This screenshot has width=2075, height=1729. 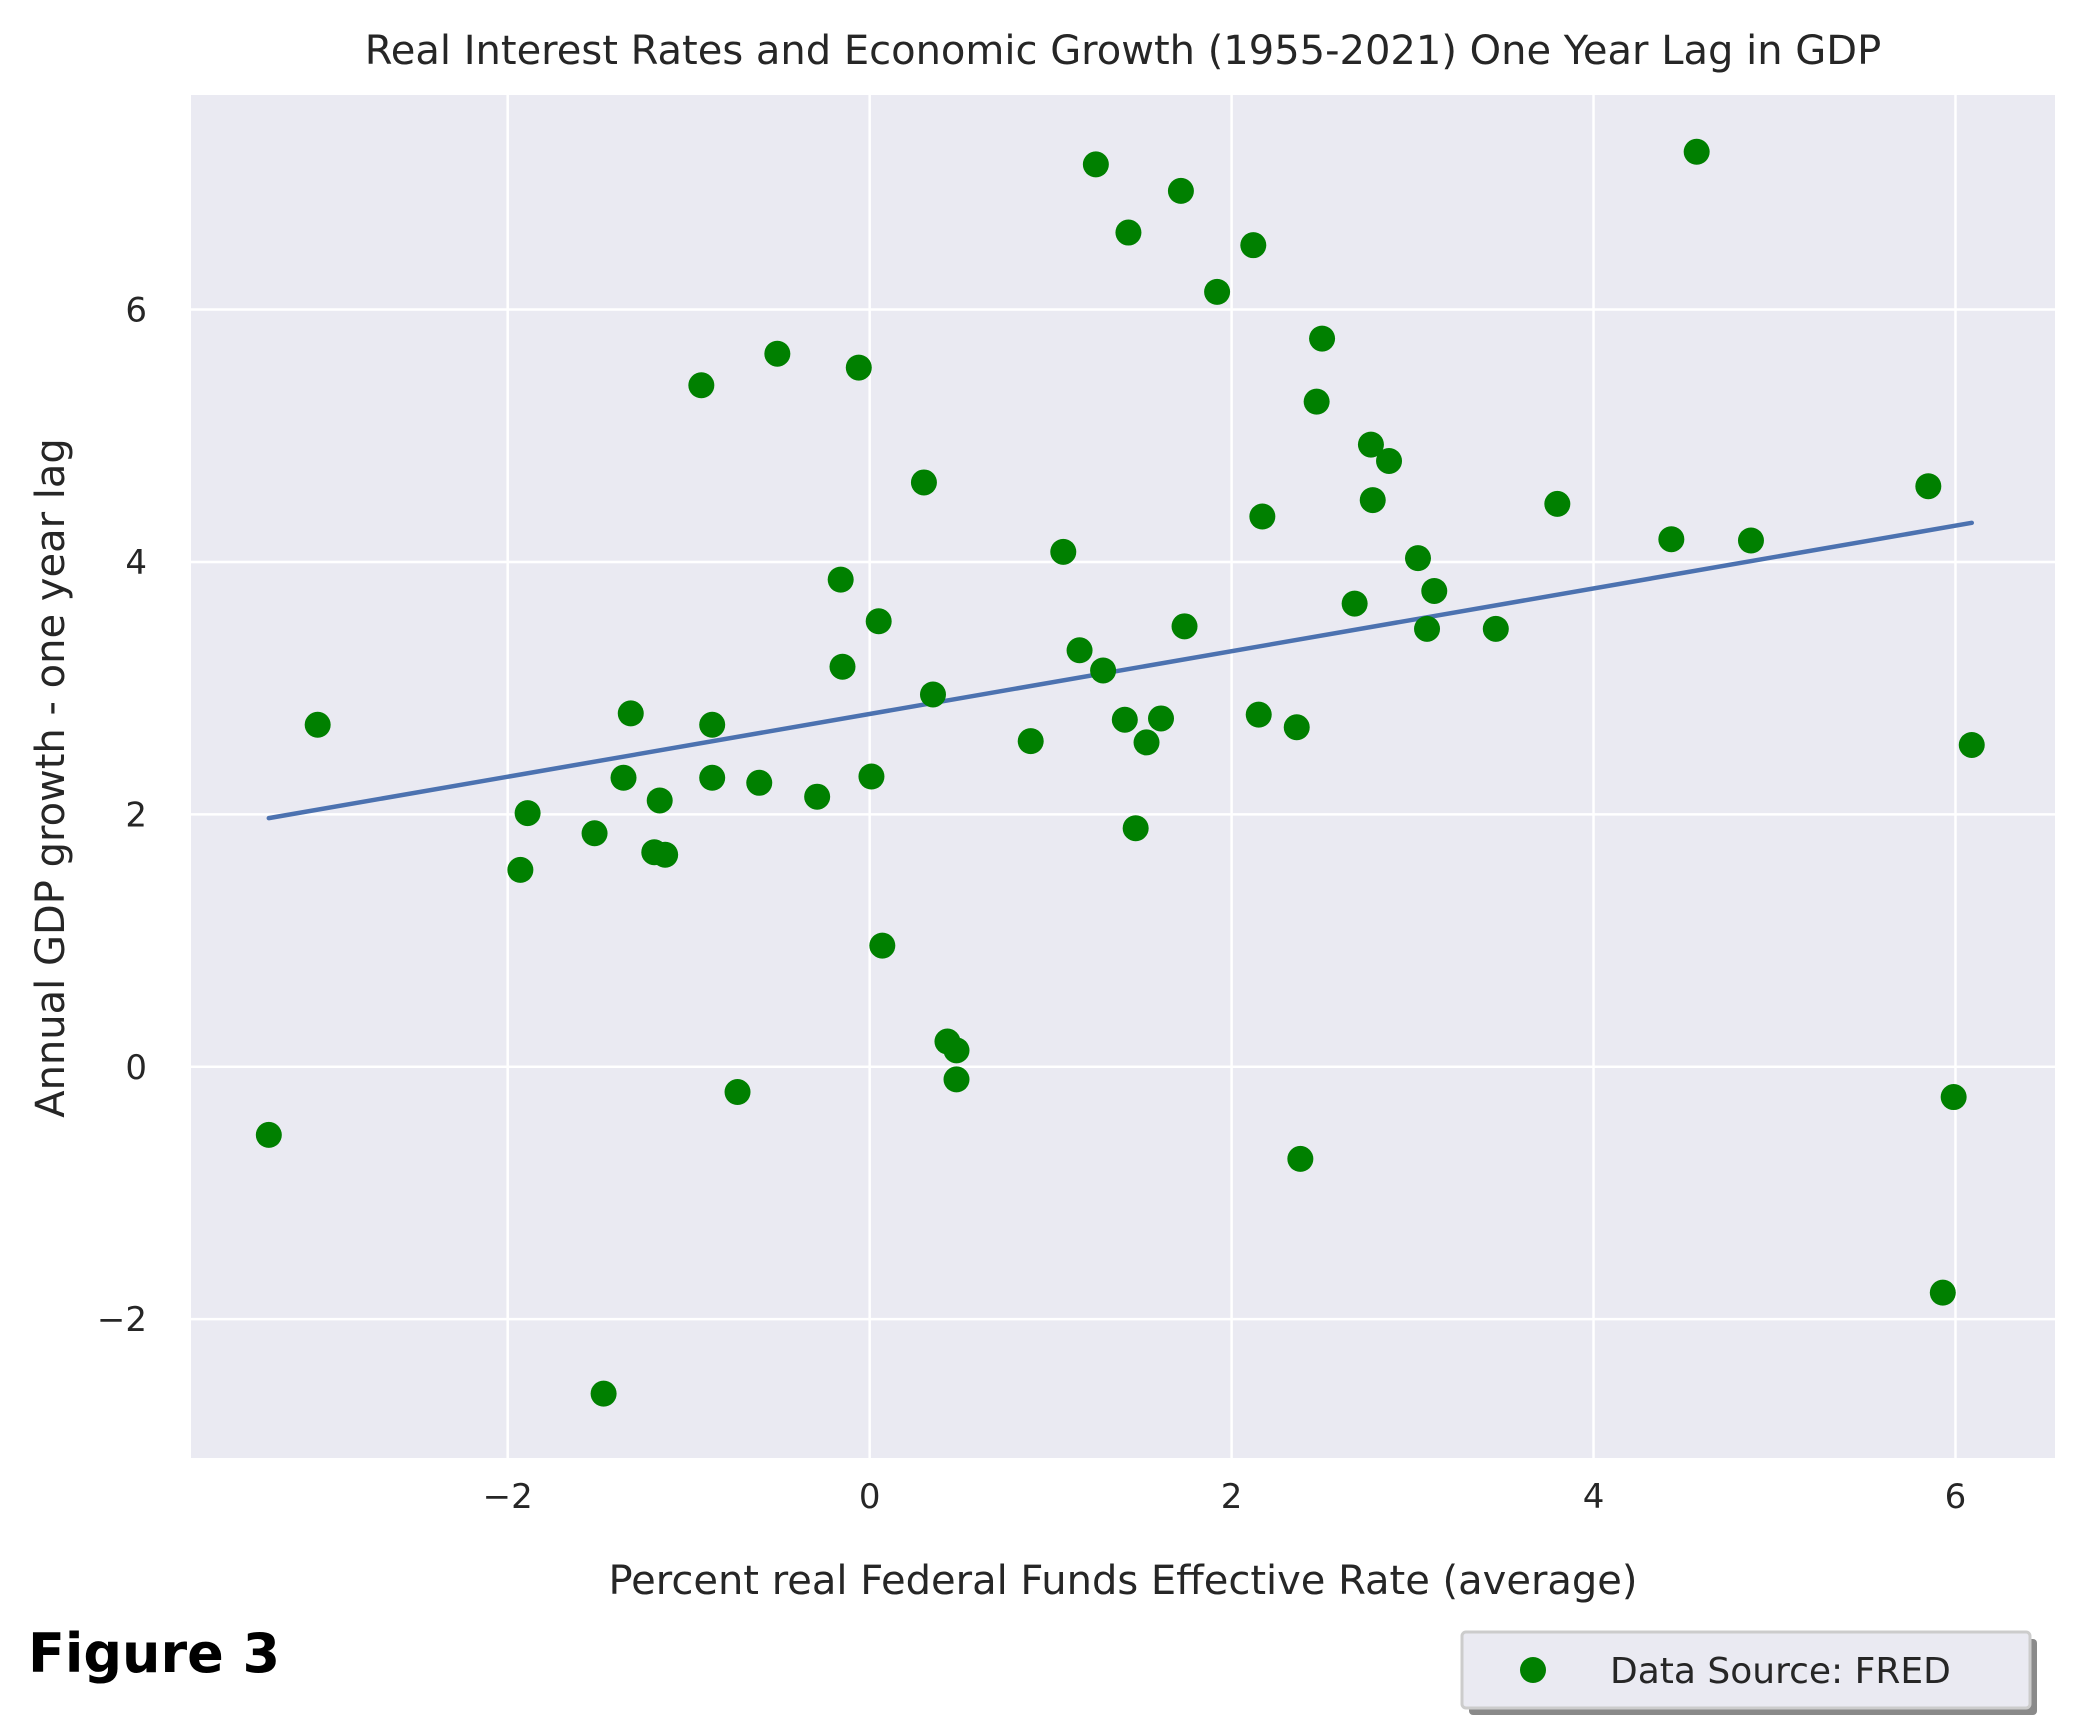 What do you see at coordinates (1594, 1497) in the screenshot?
I see `x-tick-label: 4` at bounding box center [1594, 1497].